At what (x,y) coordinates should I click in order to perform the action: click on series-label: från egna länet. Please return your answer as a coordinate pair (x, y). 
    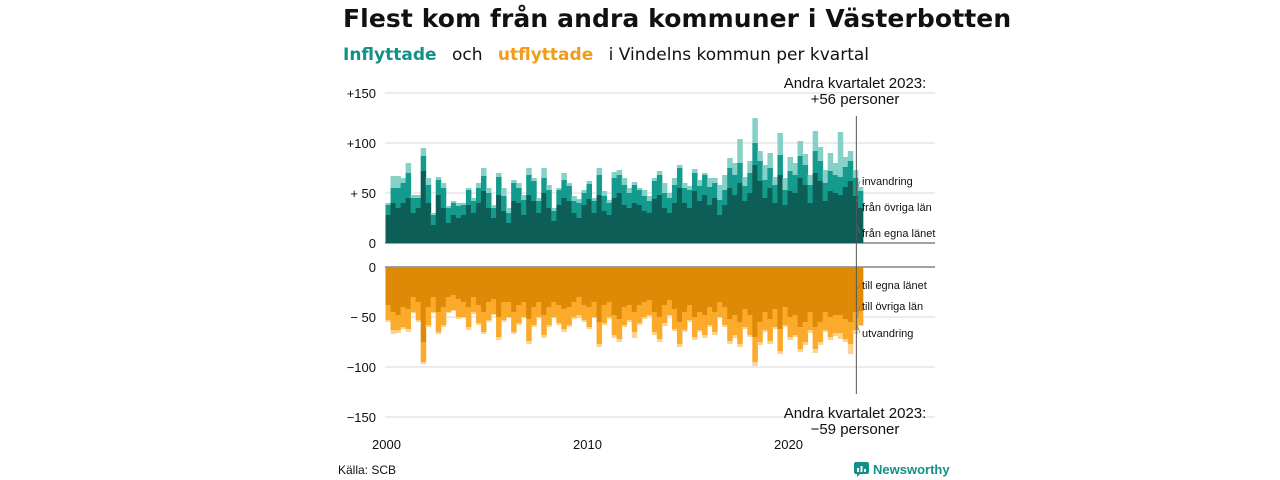
    Looking at the image, I should click on (898, 234).